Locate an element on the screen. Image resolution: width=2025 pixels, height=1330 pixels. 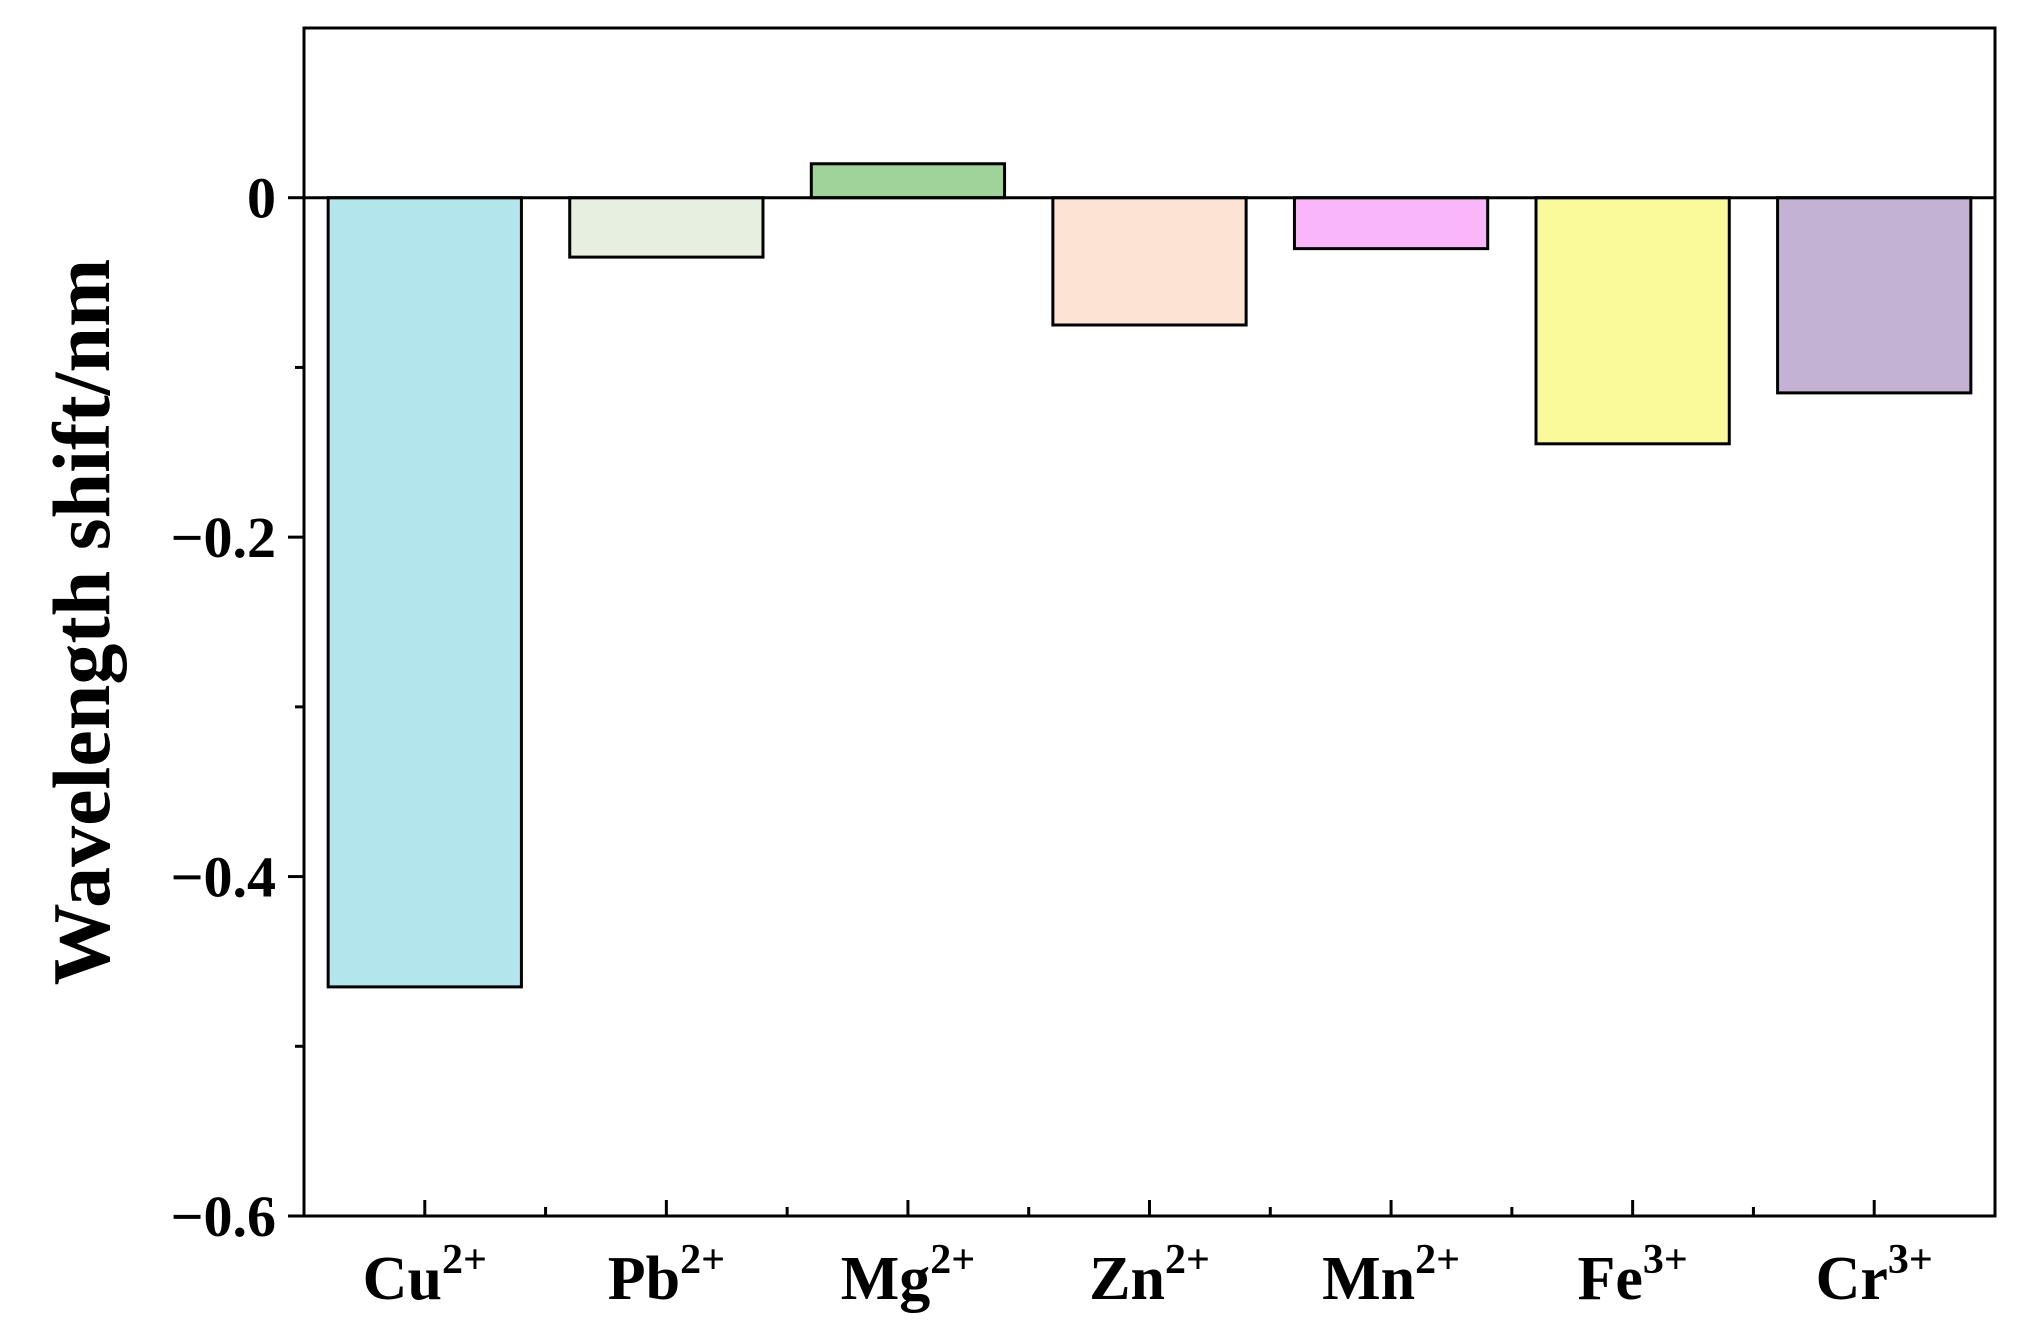
x-tick-label-pb: Pb2+ is located at coordinates (666, 1275).